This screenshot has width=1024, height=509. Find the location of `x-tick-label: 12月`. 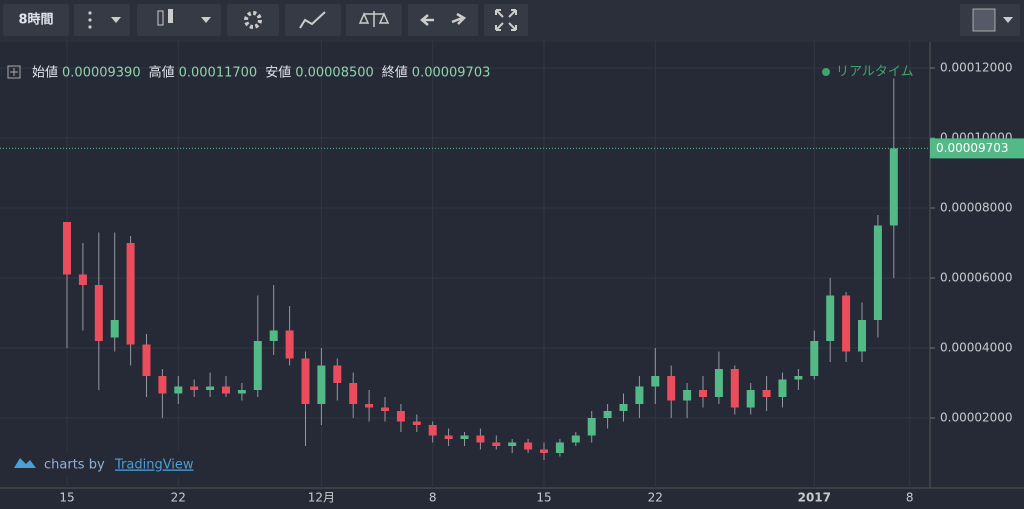

x-tick-label: 12月 is located at coordinates (321, 498).